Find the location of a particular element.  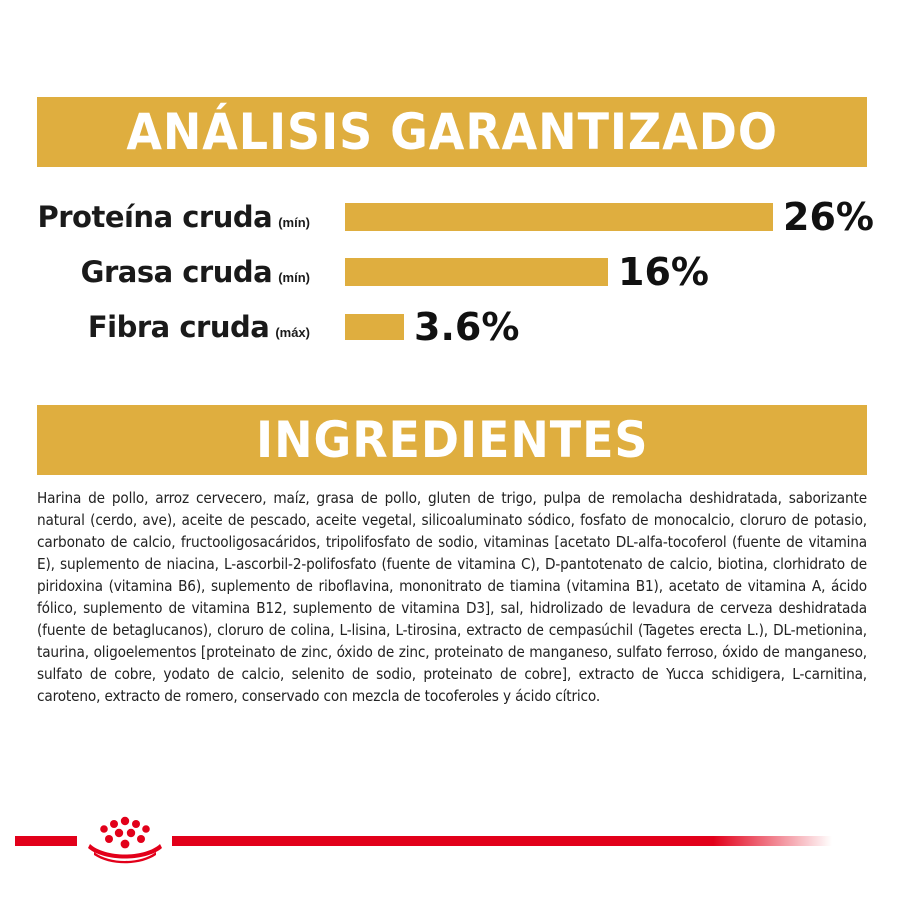

nutrient-name: Fibra cruda is located at coordinates (178, 327).